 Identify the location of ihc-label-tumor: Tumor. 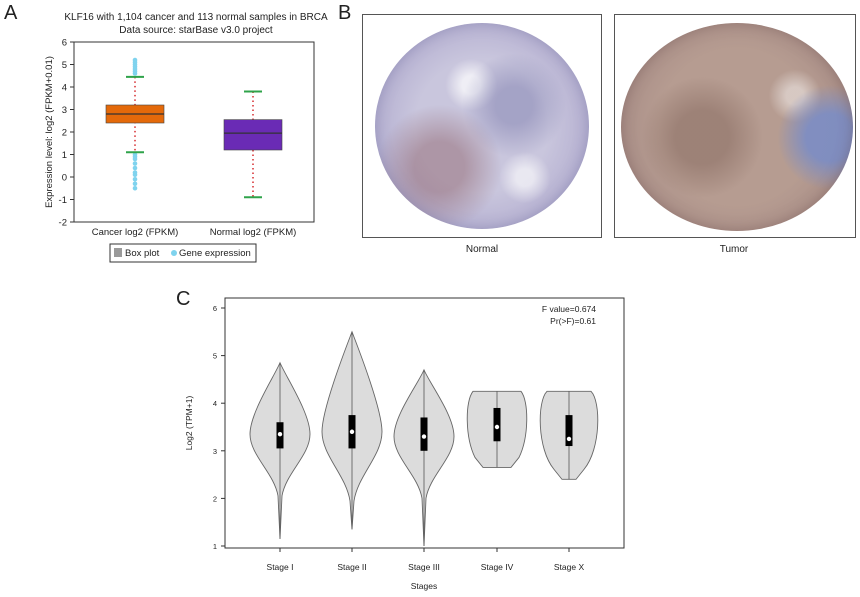
(734, 249).